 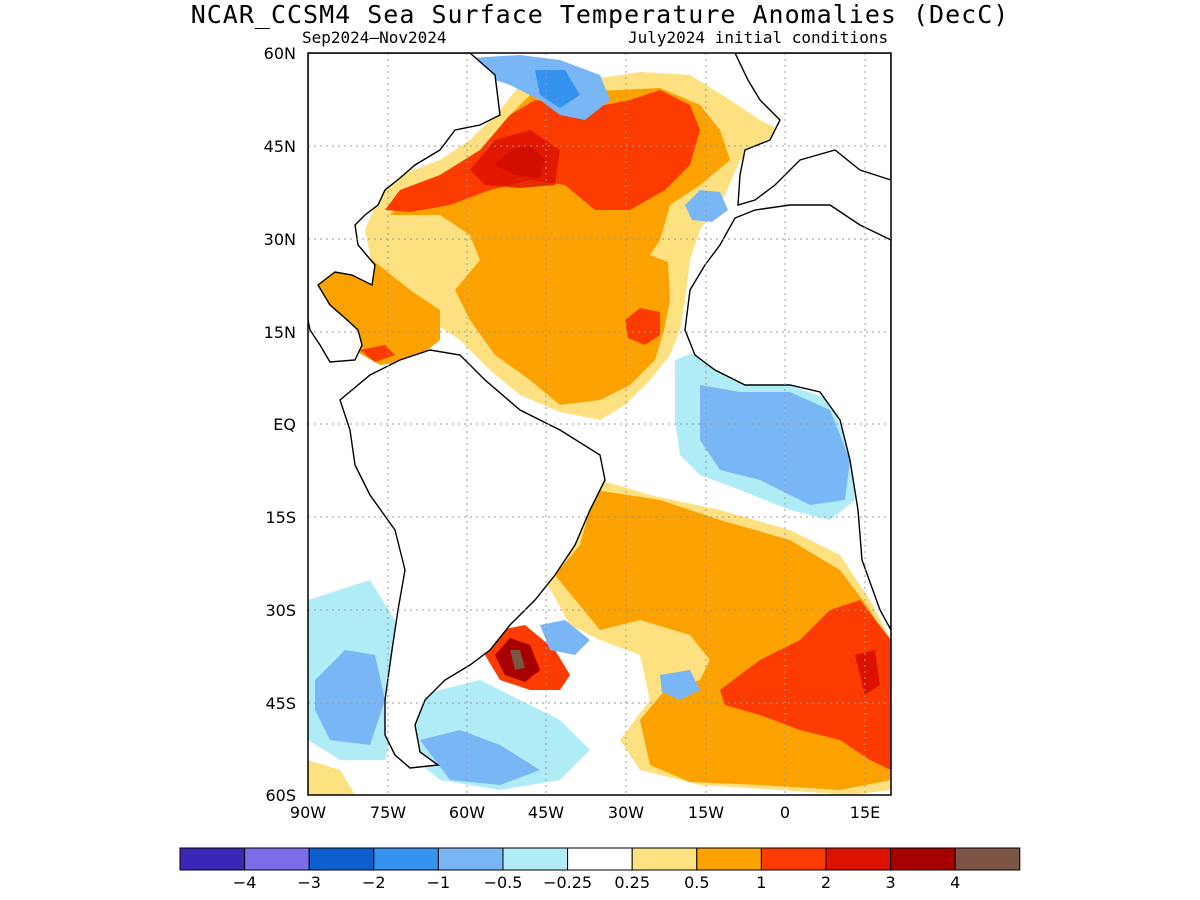 I want to click on gulf-stream-hot-ring, so click(x=515, y=159).